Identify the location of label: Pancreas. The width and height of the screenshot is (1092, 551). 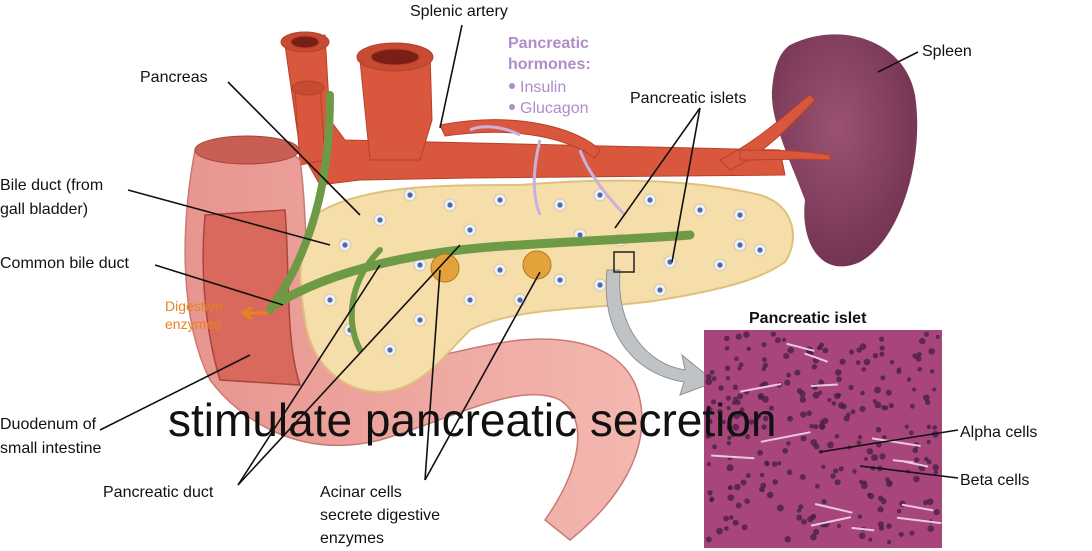
(174, 77).